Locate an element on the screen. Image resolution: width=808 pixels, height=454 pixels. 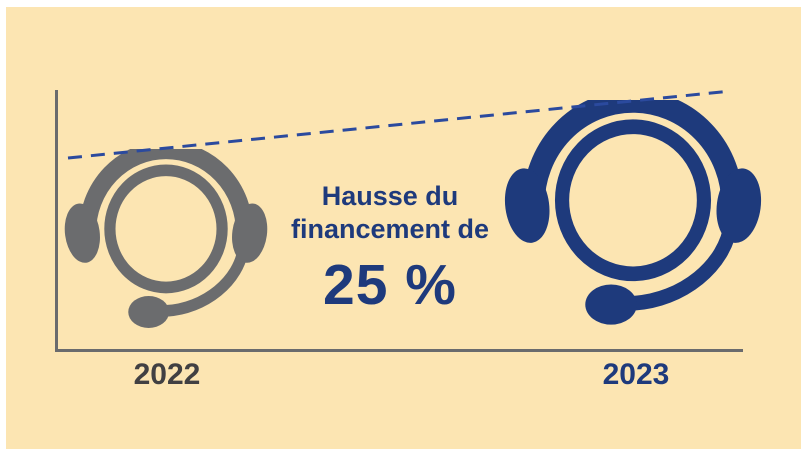
y-axis-line is located at coordinates (56, 221).